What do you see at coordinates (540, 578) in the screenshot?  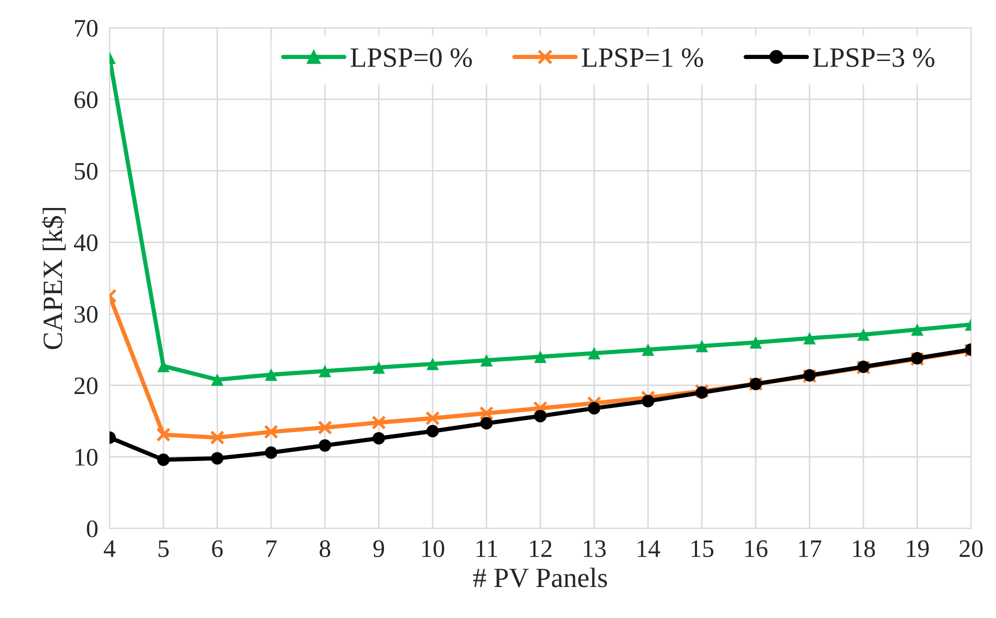 I see `x-axis-title: # PV Panels` at bounding box center [540, 578].